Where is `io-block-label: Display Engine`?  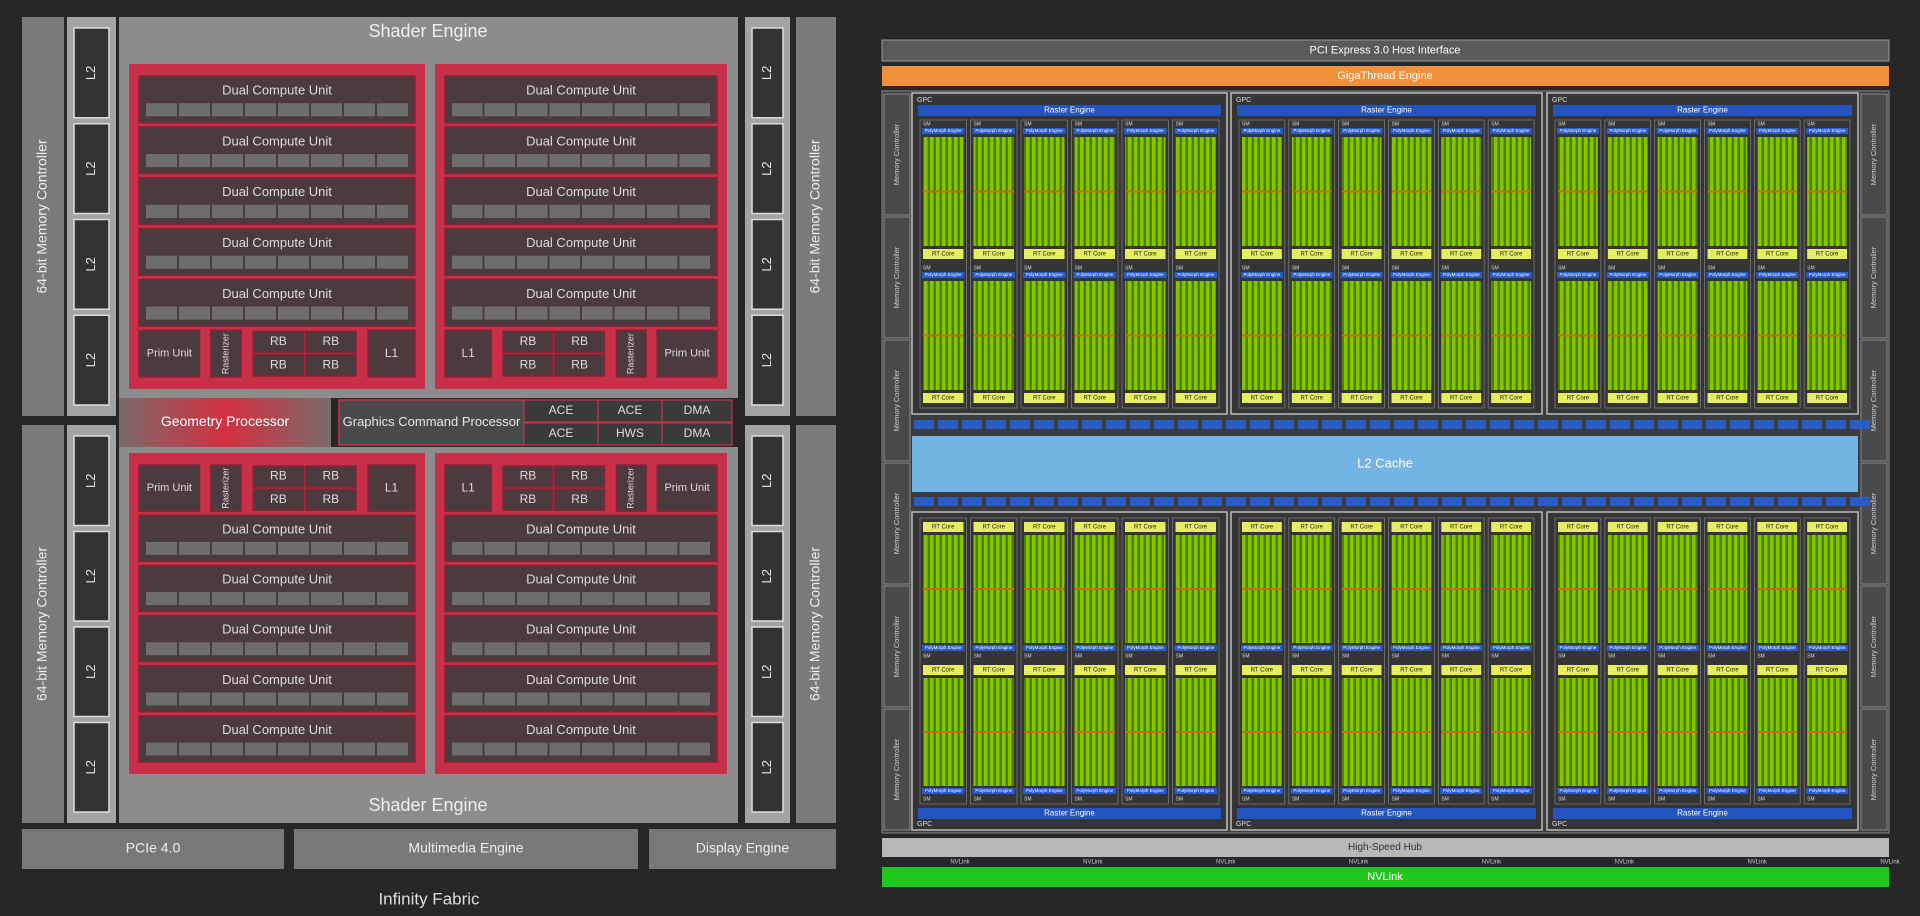 io-block-label: Display Engine is located at coordinates (743, 848).